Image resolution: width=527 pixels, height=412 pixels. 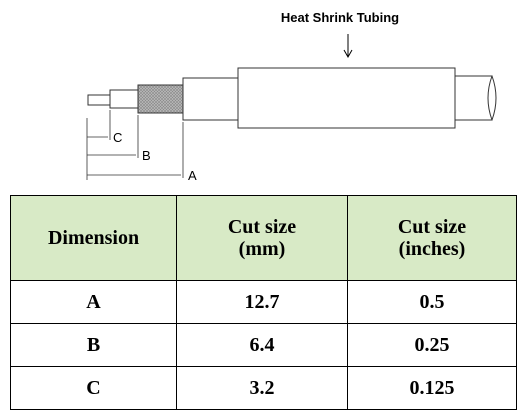 I want to click on table-cell: 6.4, so click(x=262, y=345).